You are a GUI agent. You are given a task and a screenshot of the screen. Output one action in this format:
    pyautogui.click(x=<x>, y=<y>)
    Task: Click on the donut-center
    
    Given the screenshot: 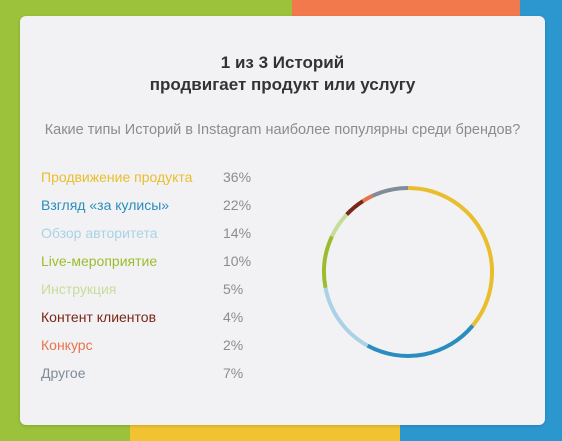 What is the action you would take?
    pyautogui.click(x=408, y=272)
    